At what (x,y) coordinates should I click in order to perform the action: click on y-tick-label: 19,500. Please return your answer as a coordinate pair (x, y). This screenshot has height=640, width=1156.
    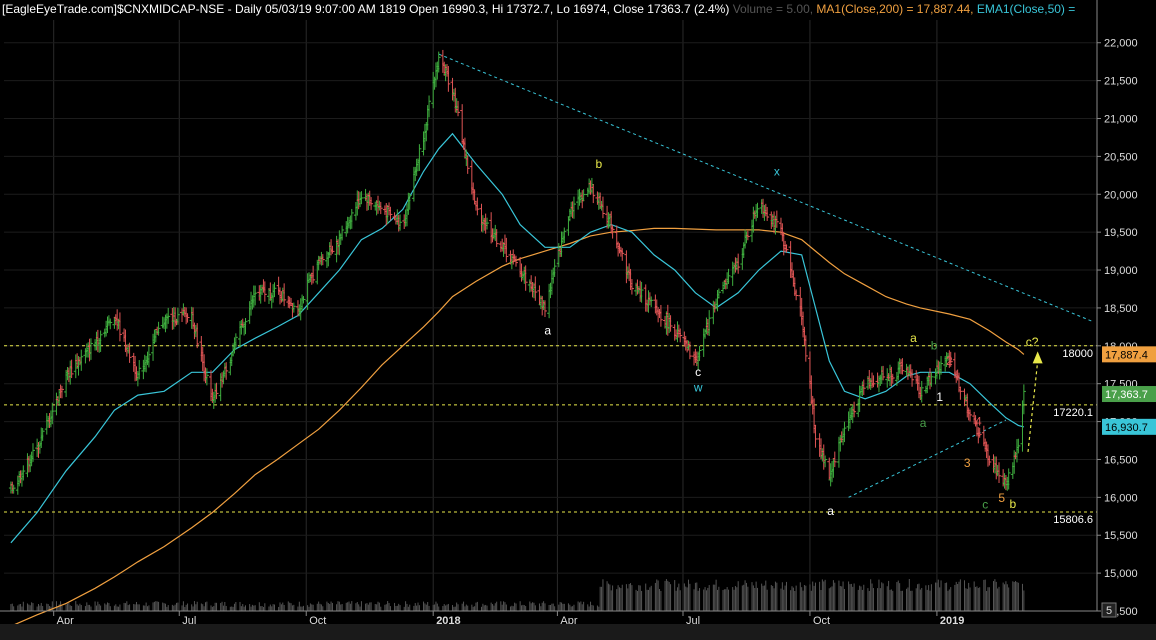
    Looking at the image, I should click on (1121, 233).